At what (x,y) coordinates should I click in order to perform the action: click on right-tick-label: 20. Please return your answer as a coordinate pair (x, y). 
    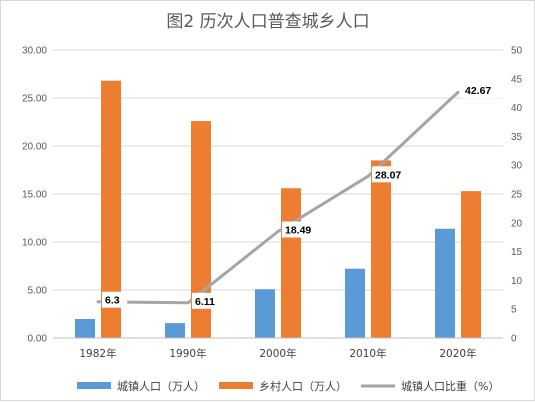
    Looking at the image, I should click on (517, 223).